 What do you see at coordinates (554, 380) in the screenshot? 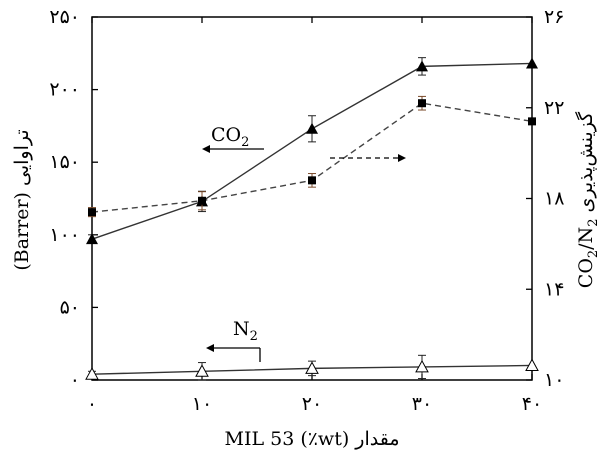
I see `right-y-tick-label: ۱۰` at bounding box center [554, 380].